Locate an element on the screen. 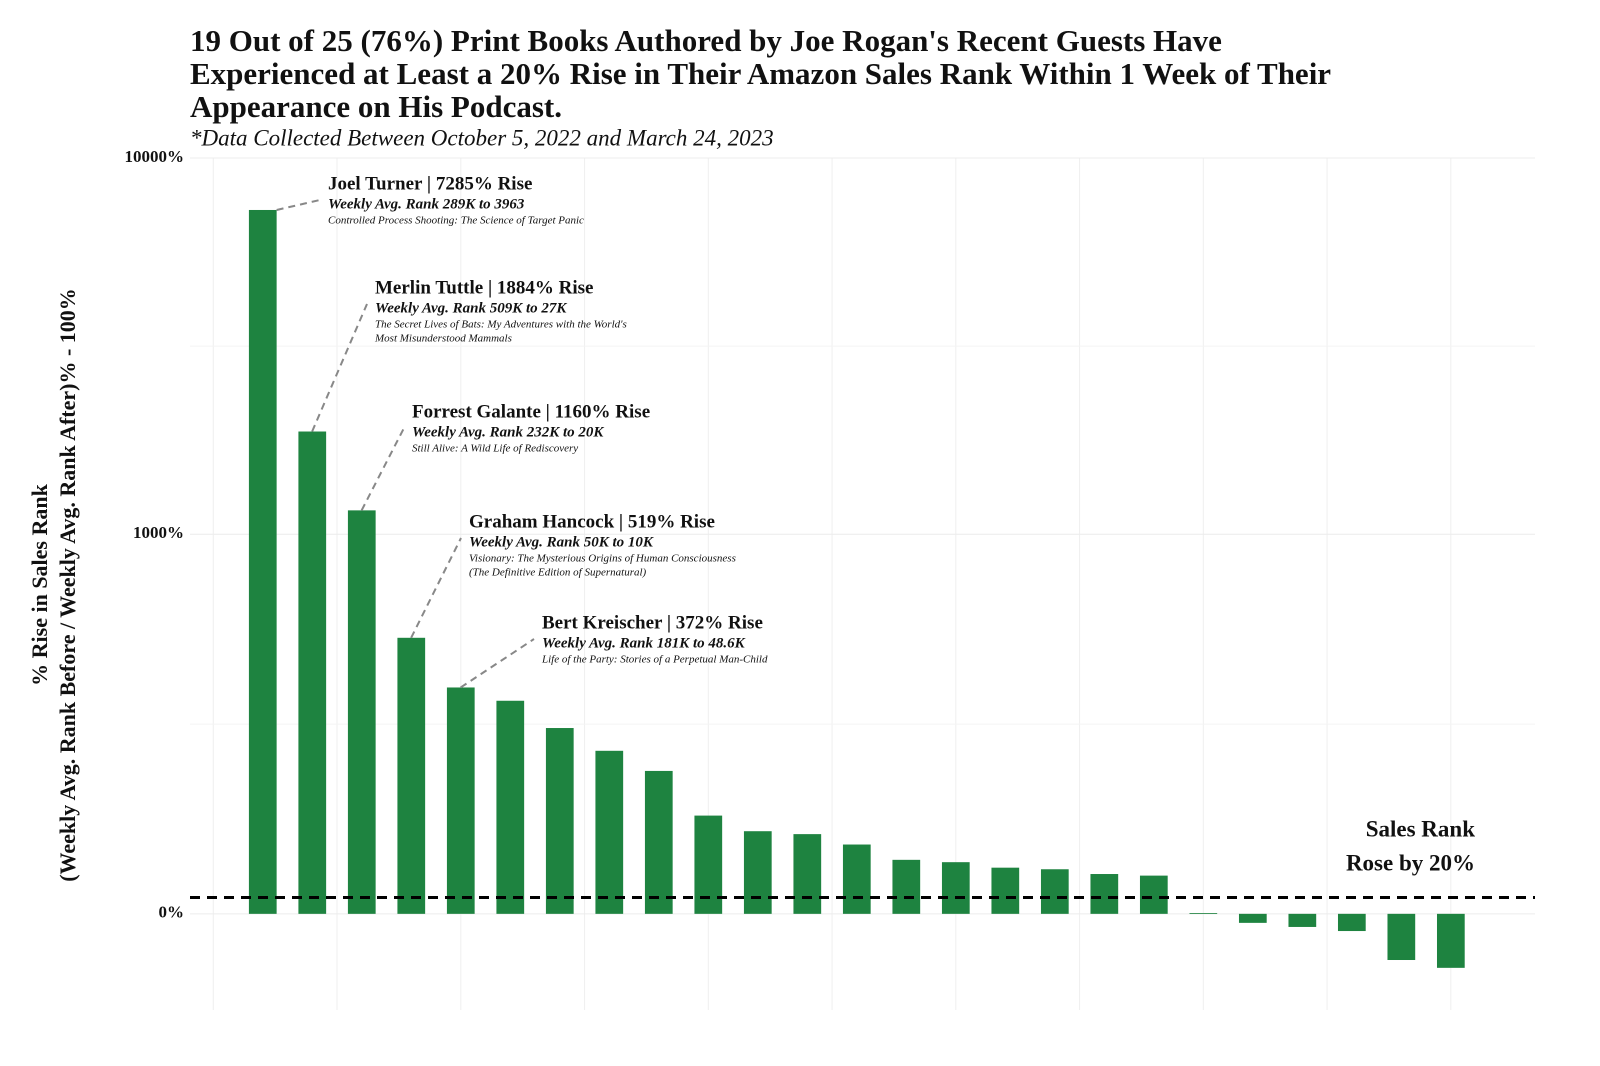 This screenshot has width=1600, height=1066. annotation-name: Joel Turner | 7285% Rise is located at coordinates (430, 183).